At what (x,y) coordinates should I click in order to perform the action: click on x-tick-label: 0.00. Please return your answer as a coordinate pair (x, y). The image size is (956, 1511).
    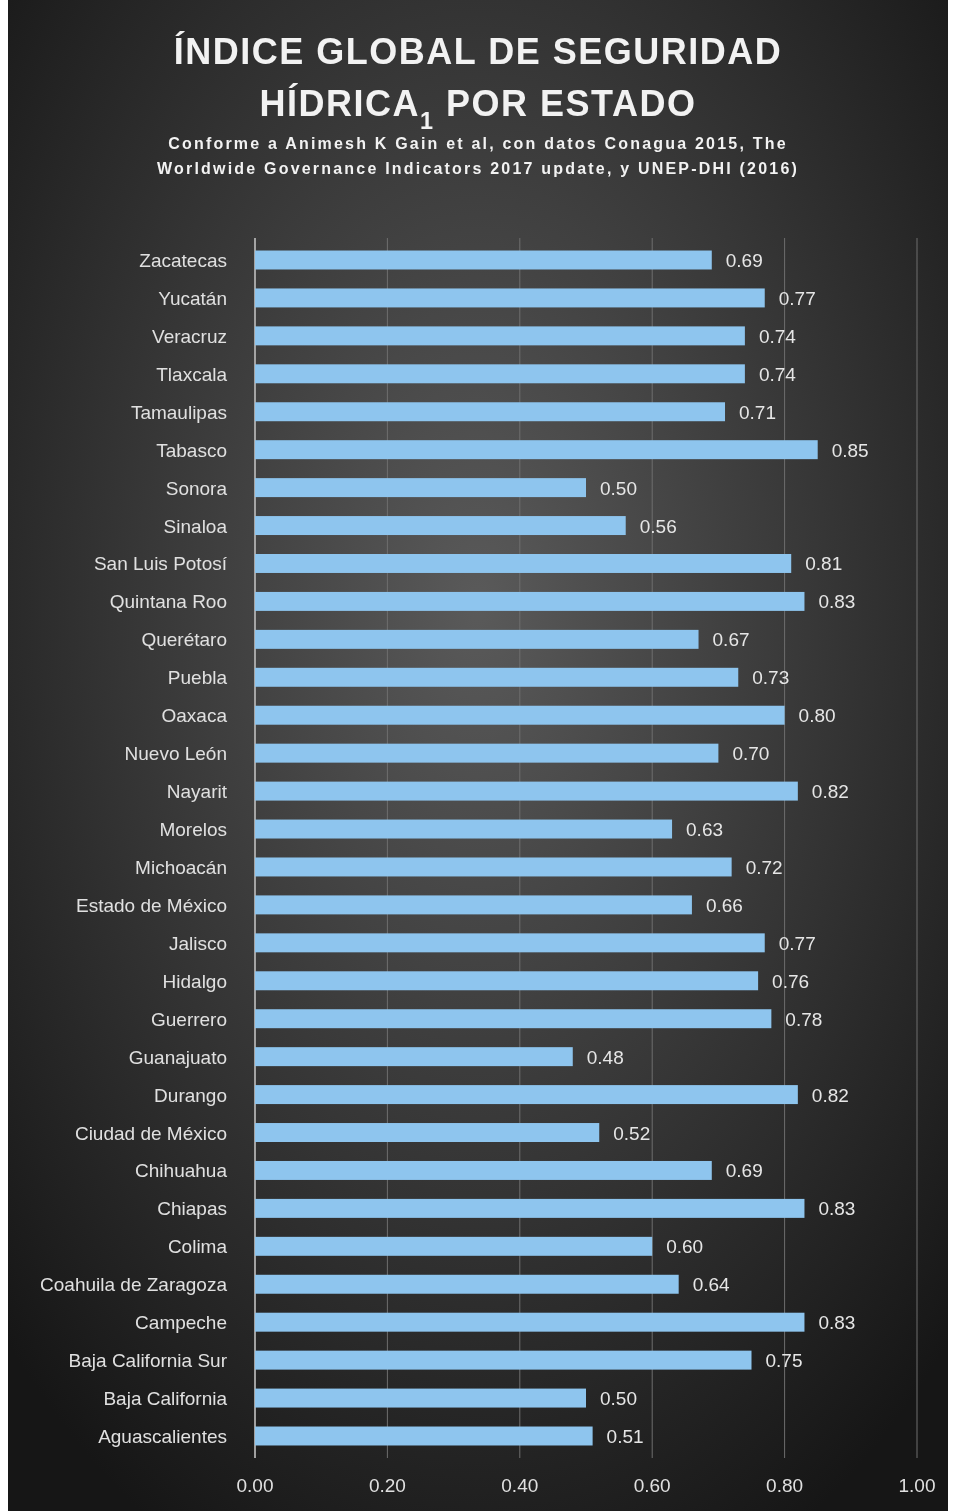
    Looking at the image, I should click on (255, 1485).